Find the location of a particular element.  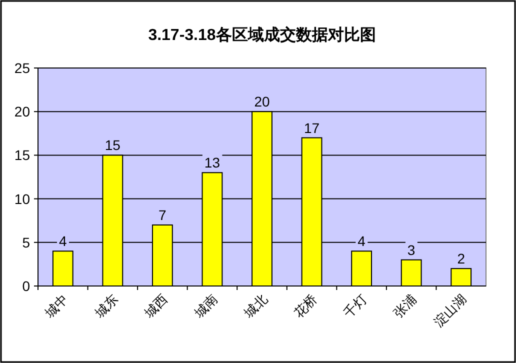

x-tick-label: 城南 is located at coordinates (205, 307).